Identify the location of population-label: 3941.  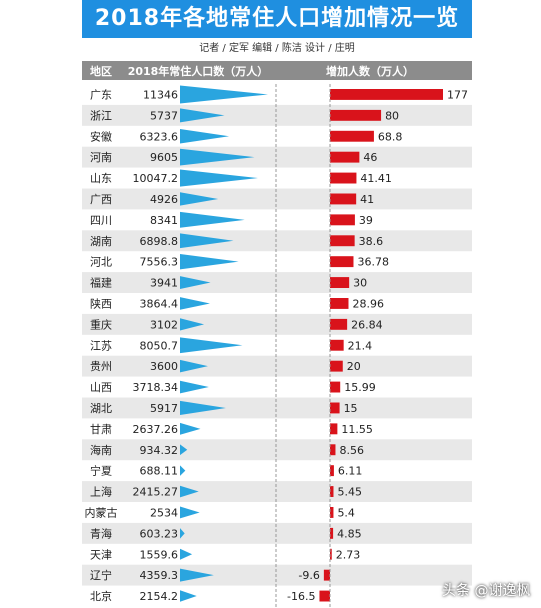
(164, 283).